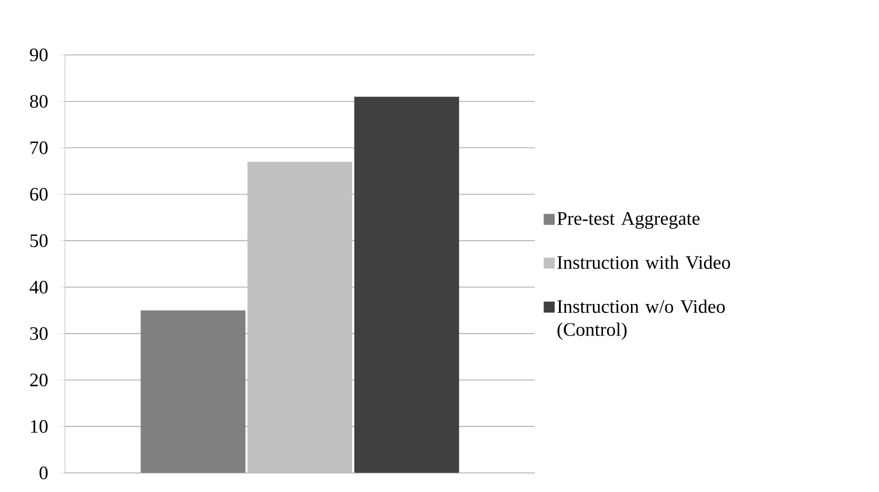 The width and height of the screenshot is (879, 492). Describe the element at coordinates (39, 380) in the screenshot. I see `y-tick-label: 20` at that location.